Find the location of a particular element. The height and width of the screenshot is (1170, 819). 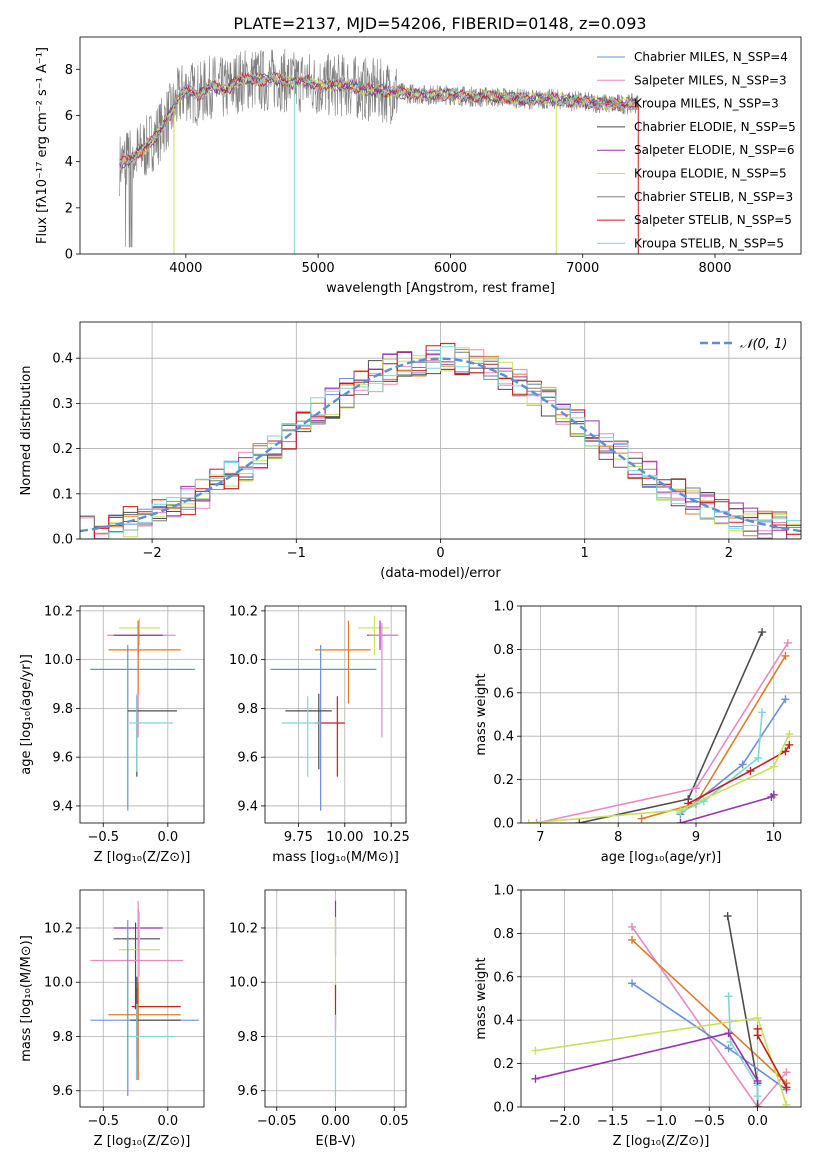

y-tick-label: 8 is located at coordinates (69, 70).